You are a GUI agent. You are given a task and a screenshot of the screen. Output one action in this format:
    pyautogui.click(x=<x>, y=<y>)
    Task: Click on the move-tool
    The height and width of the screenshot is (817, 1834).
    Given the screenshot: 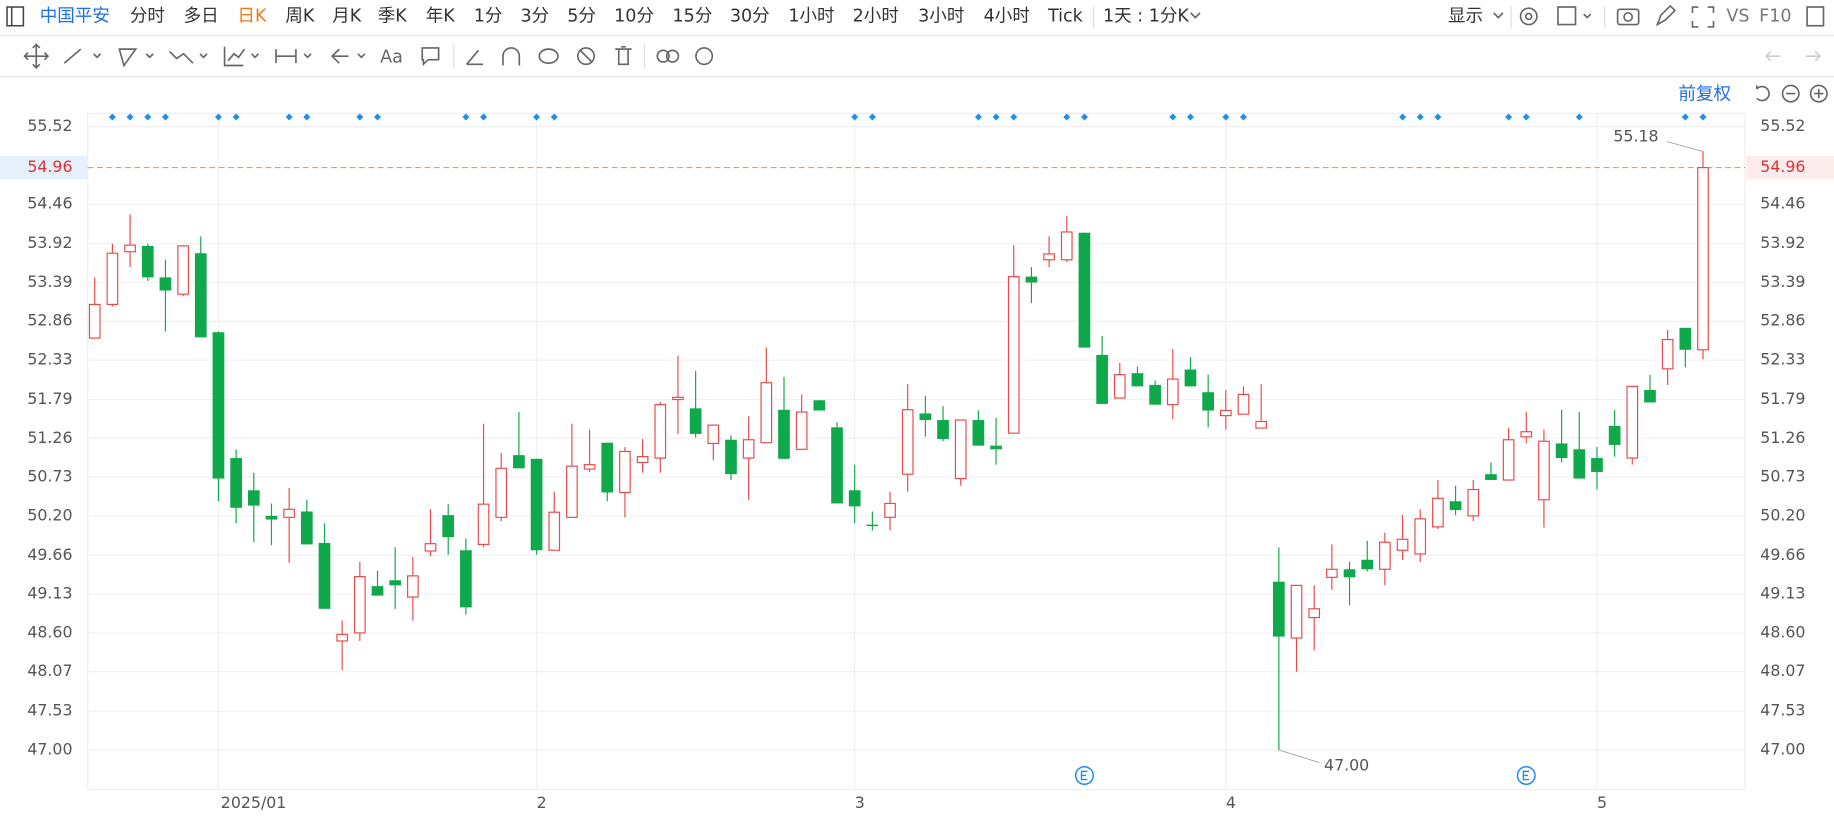 What is the action you would take?
    pyautogui.click(x=36, y=56)
    